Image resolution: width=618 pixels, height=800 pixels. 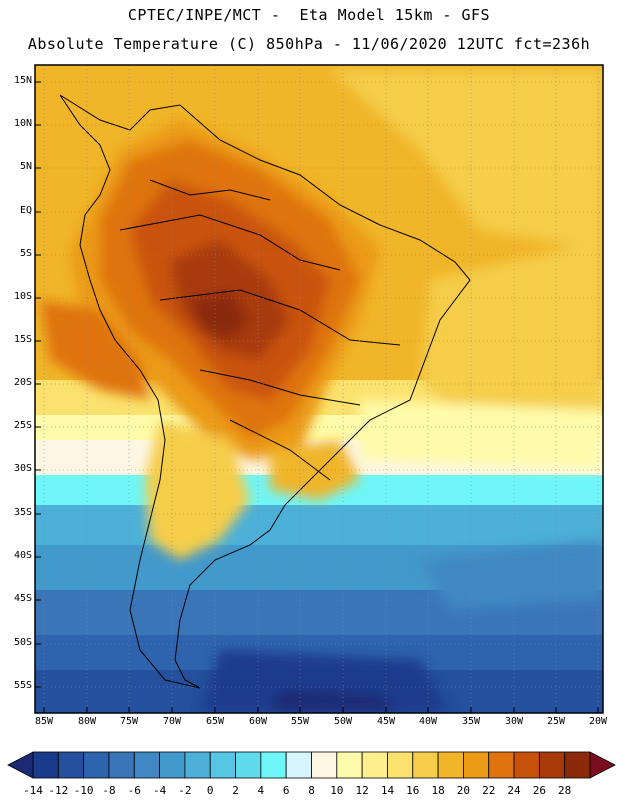 I want to click on colorbar-label: 18, so click(x=438, y=790).